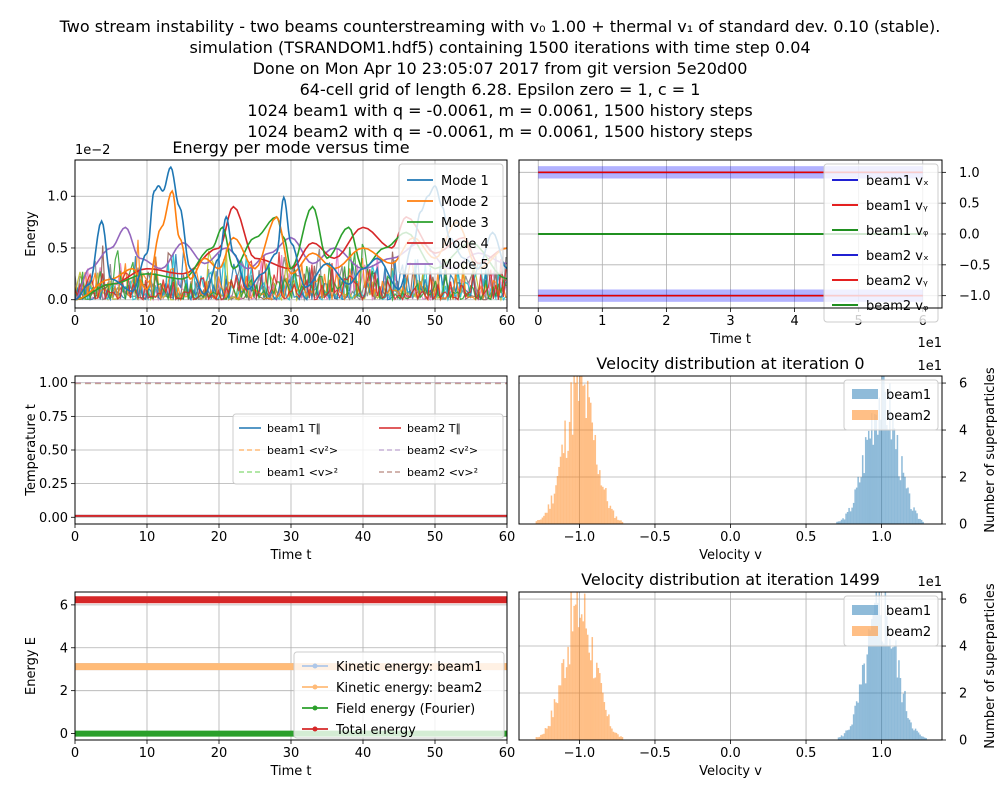 This screenshot has width=1000, height=800. What do you see at coordinates (897, 181) in the screenshot?
I see `legend-label: beam1 vₓ` at bounding box center [897, 181].